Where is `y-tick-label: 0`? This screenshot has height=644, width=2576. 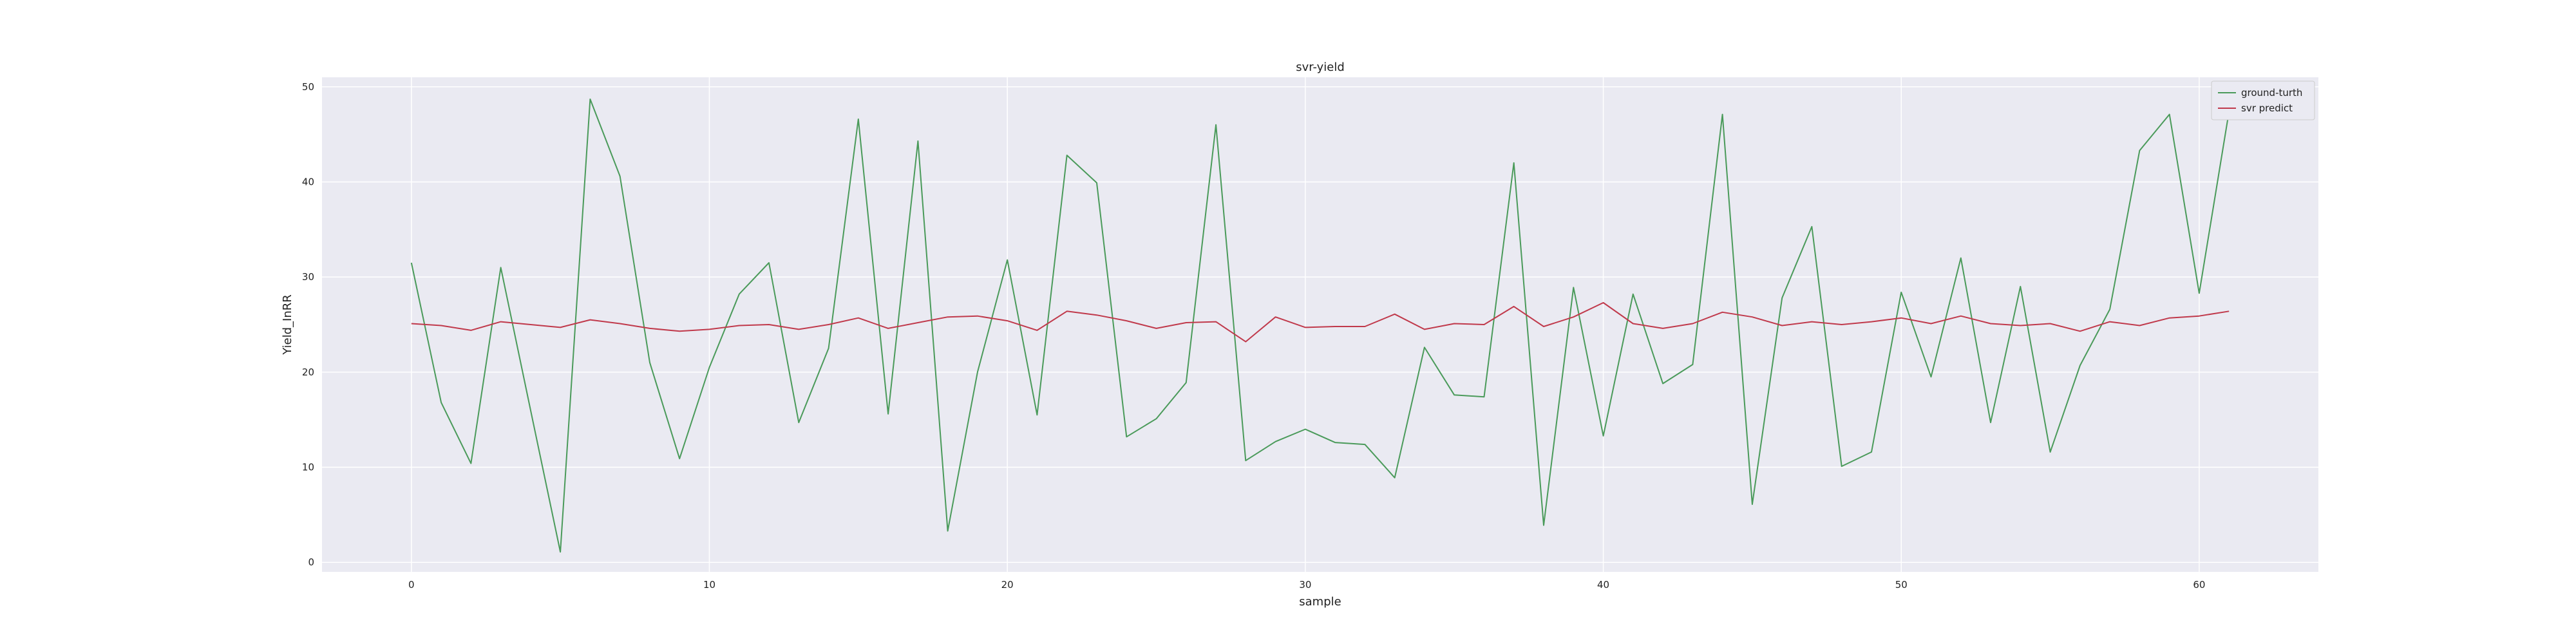
y-tick-label: 0 is located at coordinates (311, 562).